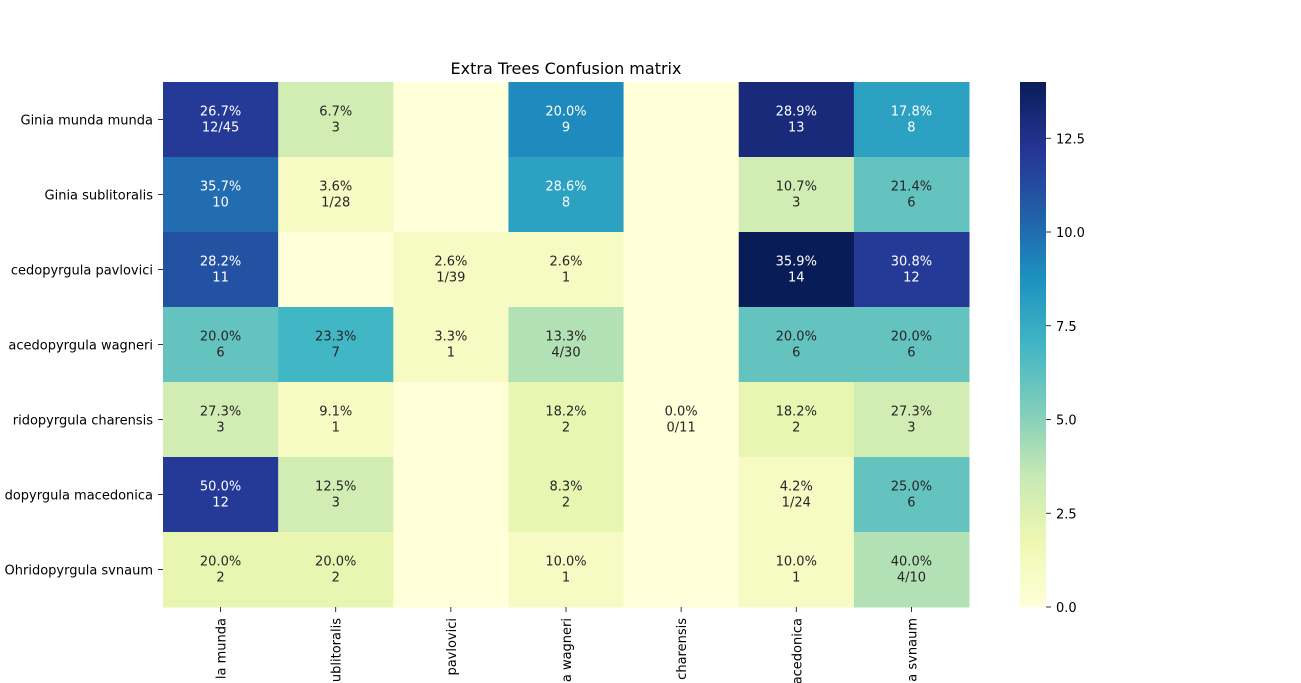 The image size is (1301, 683). Describe the element at coordinates (565, 487) in the screenshot. I see `cell-percent-label: 8.3%` at that location.